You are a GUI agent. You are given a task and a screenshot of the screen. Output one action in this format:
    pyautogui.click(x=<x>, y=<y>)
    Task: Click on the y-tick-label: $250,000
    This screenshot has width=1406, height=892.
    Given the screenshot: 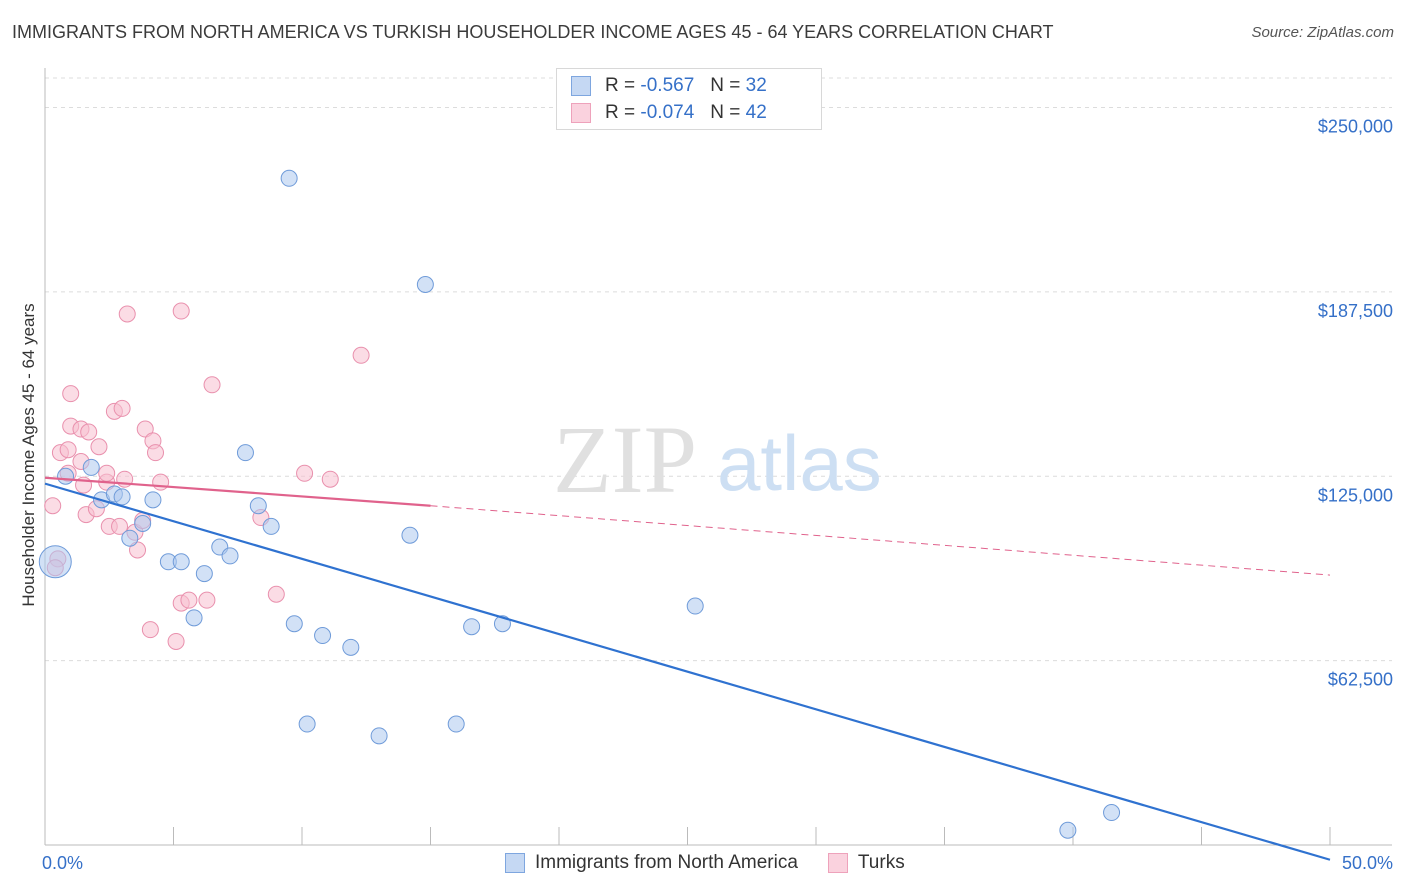 What is the action you would take?
    pyautogui.click(x=1355, y=127)
    